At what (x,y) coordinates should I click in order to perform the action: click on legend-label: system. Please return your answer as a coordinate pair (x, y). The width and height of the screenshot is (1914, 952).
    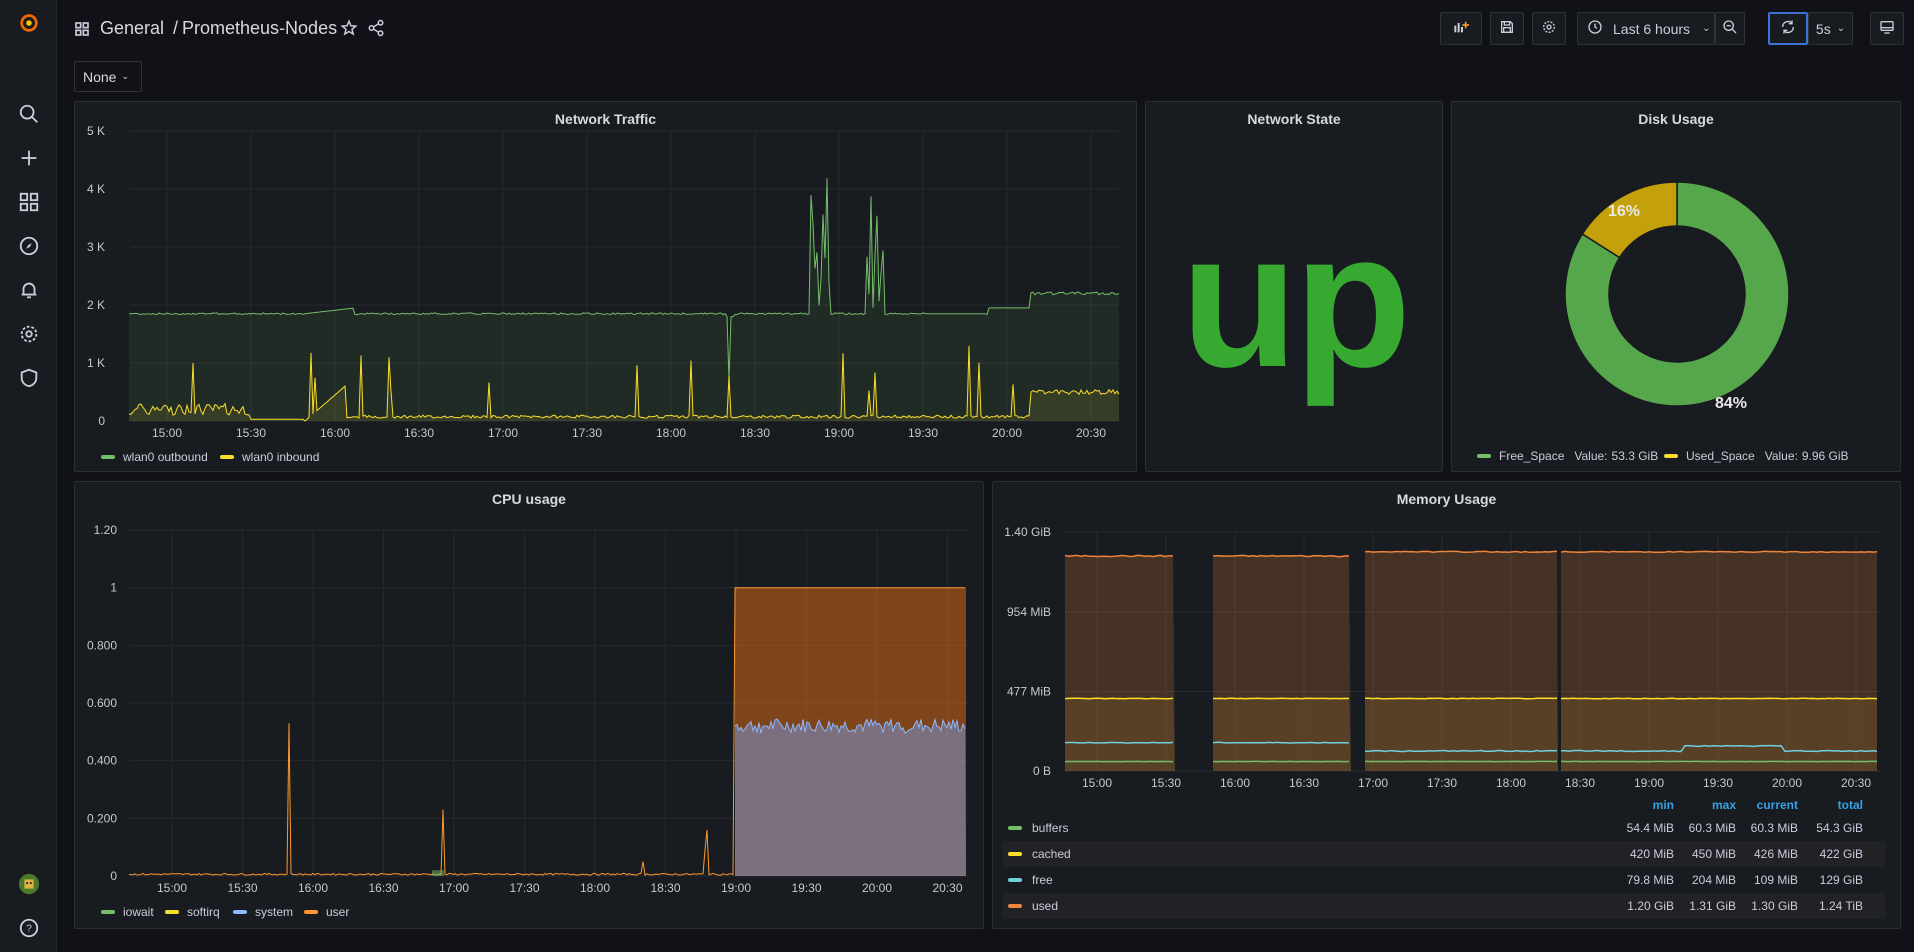
    Looking at the image, I should click on (274, 912).